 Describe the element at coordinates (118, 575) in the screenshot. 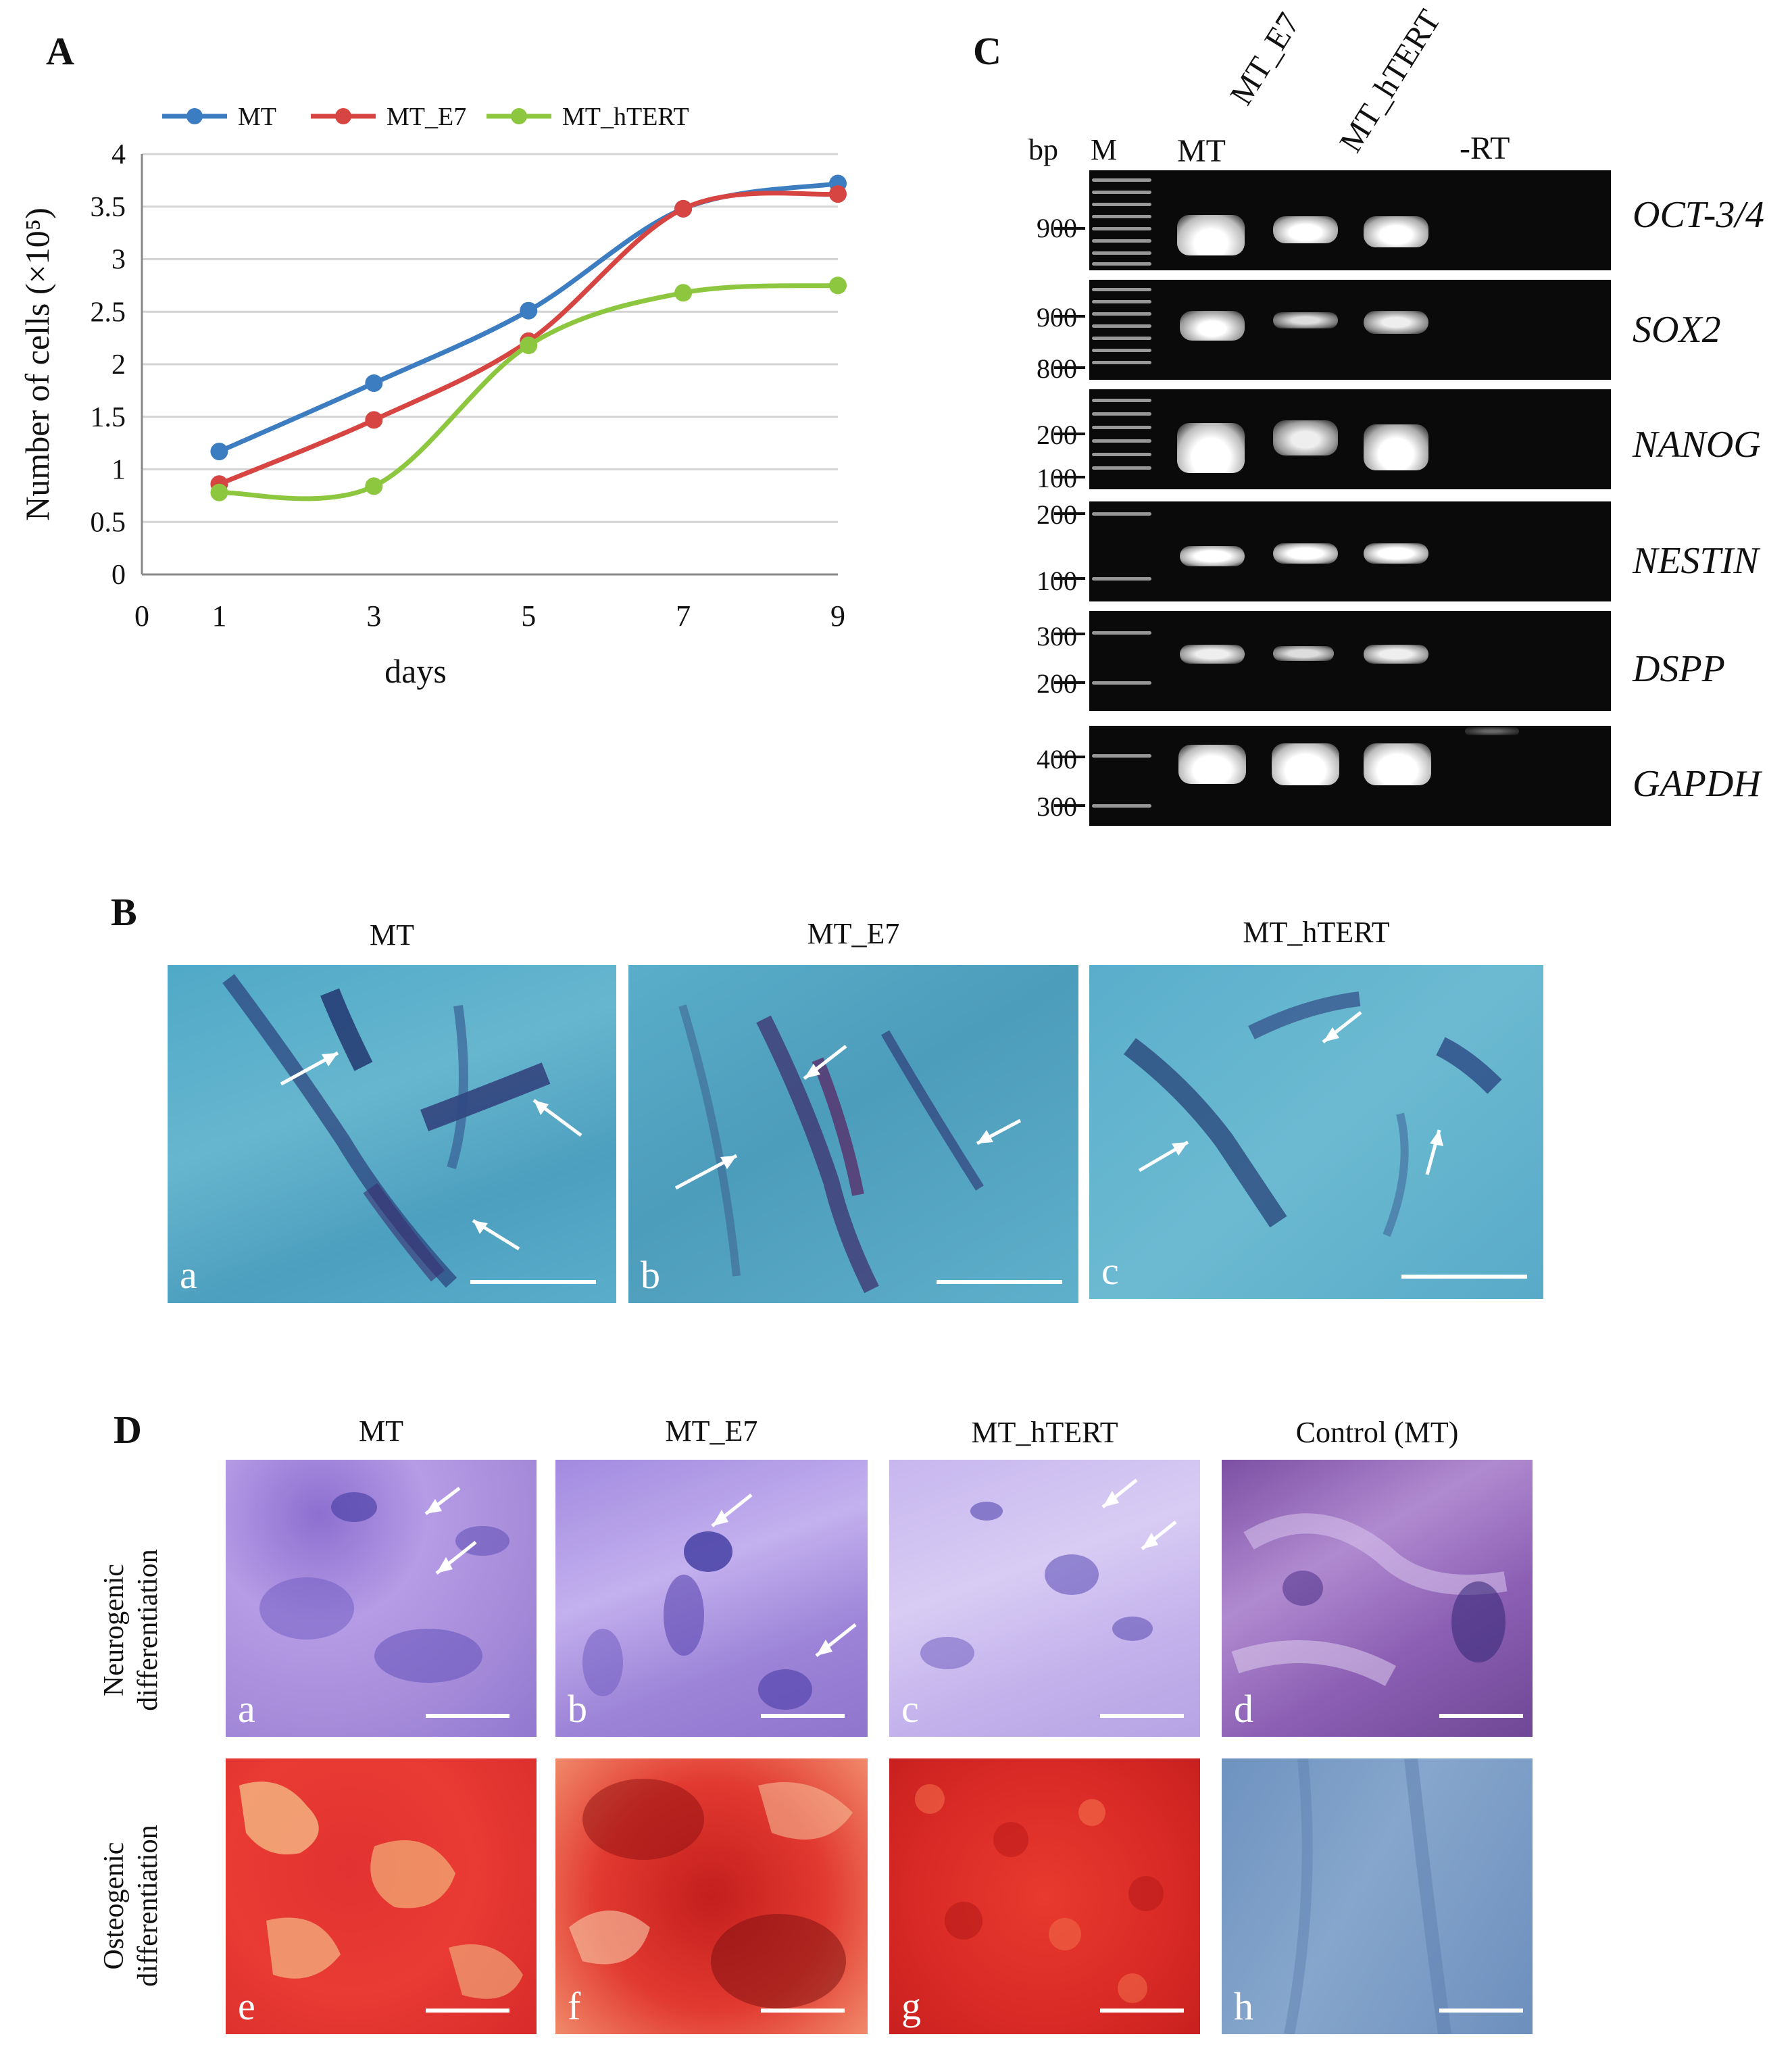

I see `y-tick-label: 0` at that location.